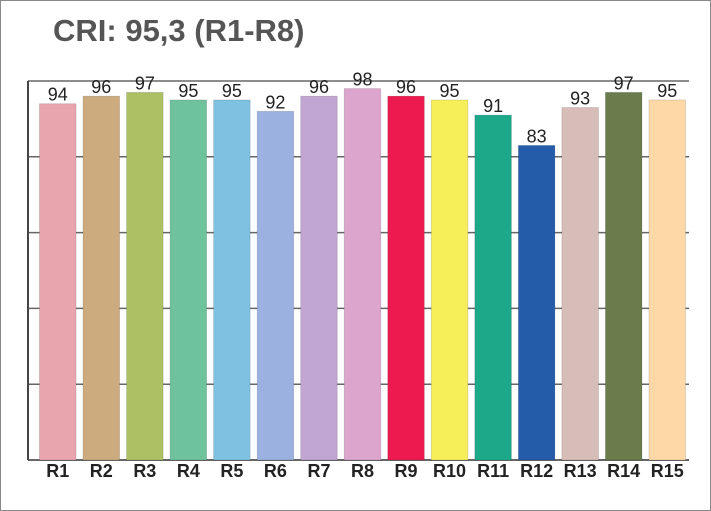 This screenshot has height=511, width=711. Describe the element at coordinates (101, 278) in the screenshot. I see `bar-r2` at that location.